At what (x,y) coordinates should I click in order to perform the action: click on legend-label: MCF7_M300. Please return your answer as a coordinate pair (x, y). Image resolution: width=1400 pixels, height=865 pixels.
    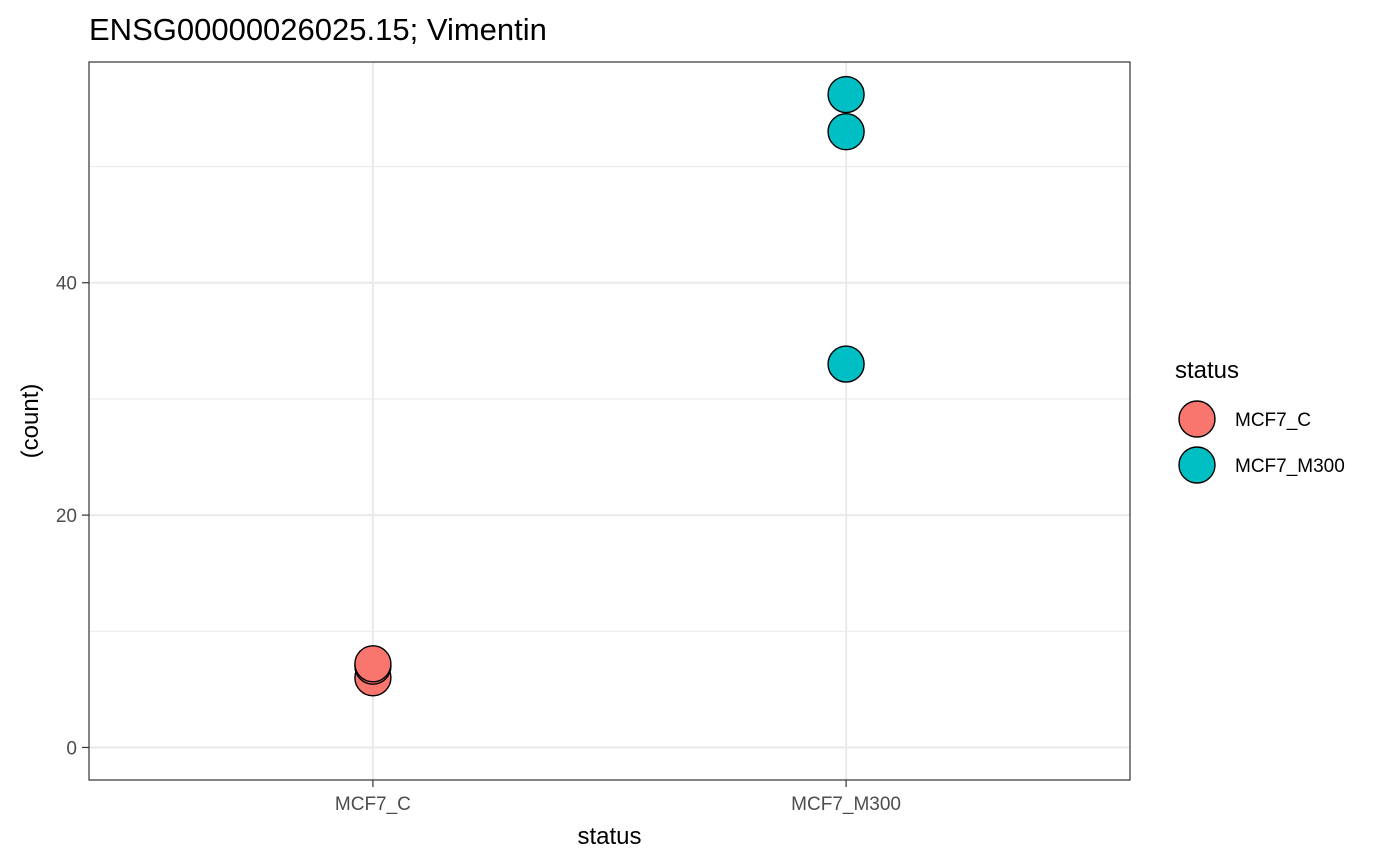
    Looking at the image, I should click on (1290, 466).